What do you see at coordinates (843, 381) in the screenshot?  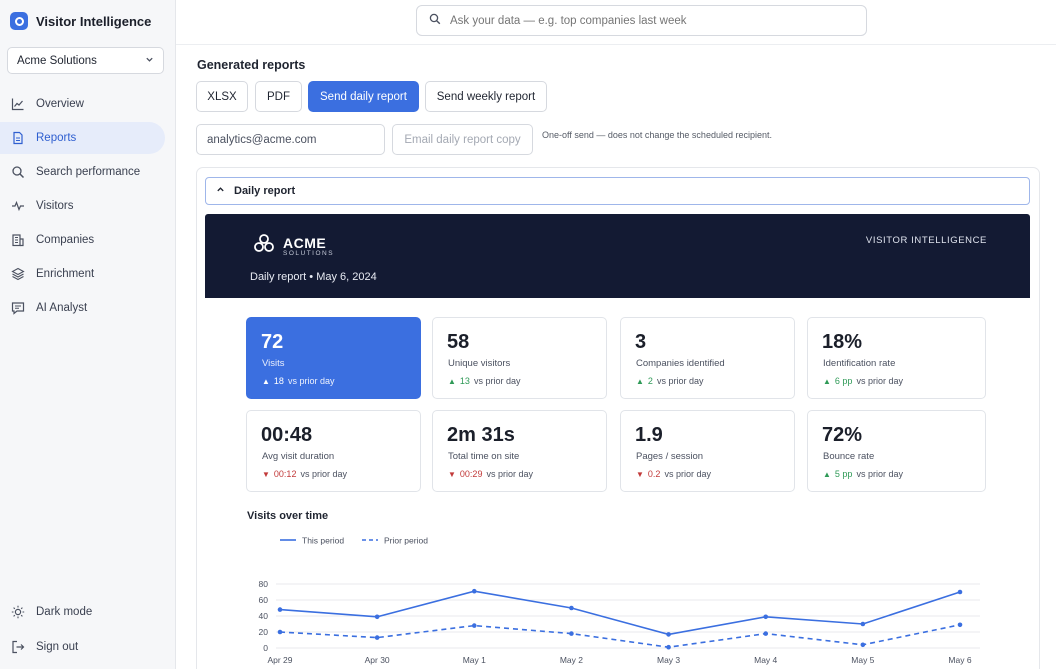 I see `kpi-delta-value: 6 pp` at bounding box center [843, 381].